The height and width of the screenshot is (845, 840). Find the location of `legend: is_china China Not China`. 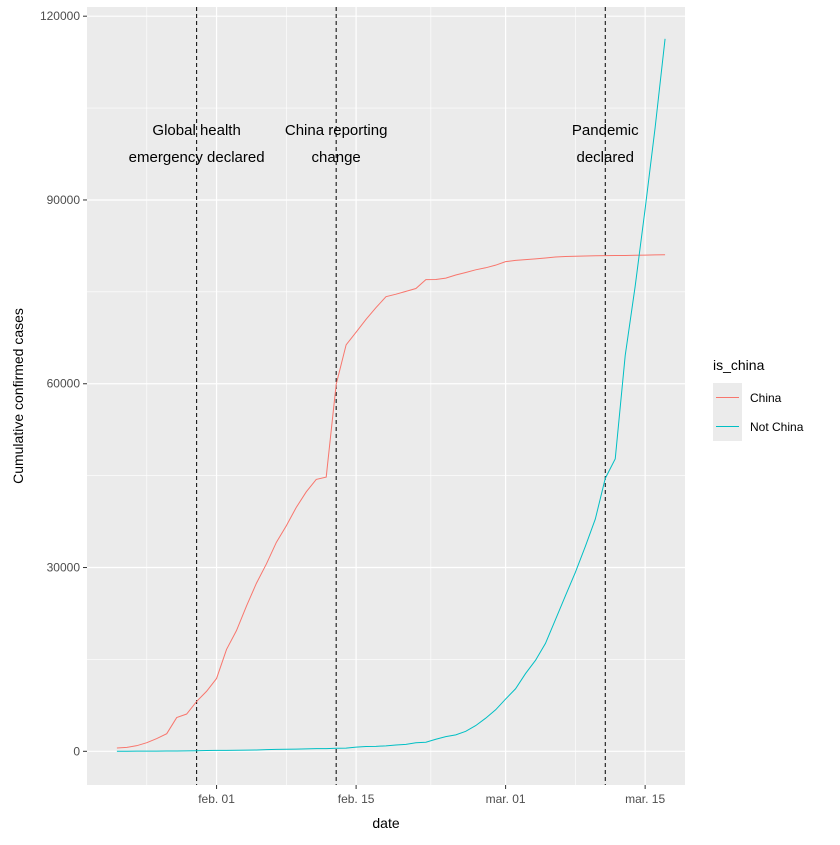

legend: is_china China Not China is located at coordinates (758, 399).